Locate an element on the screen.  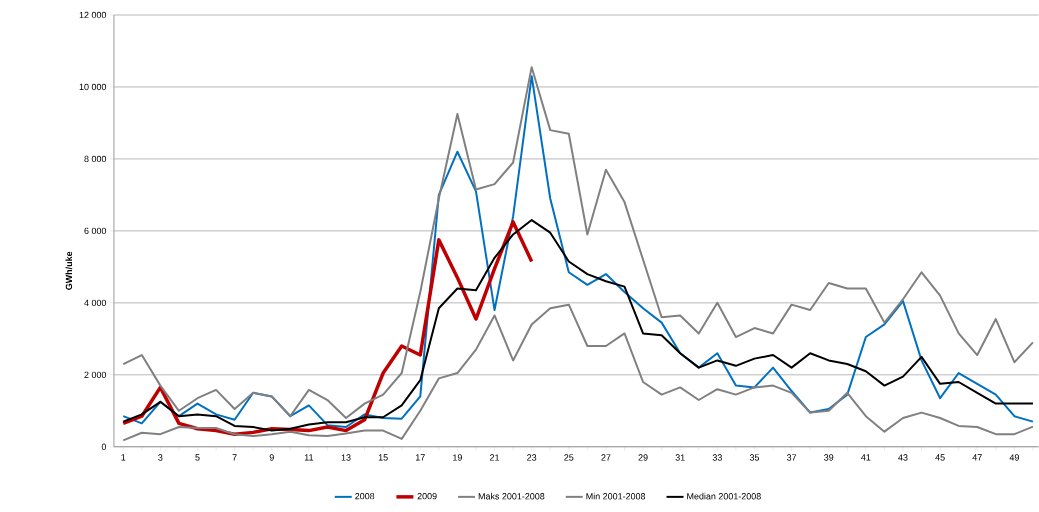
x-tick-label: 21 is located at coordinates (495, 457).